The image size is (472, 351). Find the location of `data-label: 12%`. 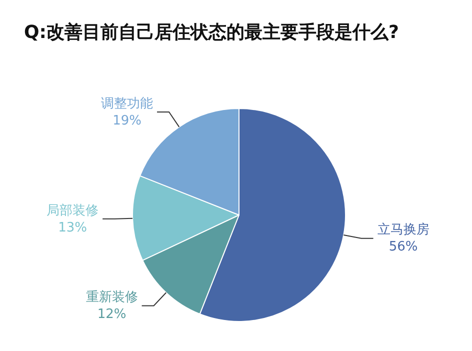

data-label: 12% is located at coordinates (111, 314).